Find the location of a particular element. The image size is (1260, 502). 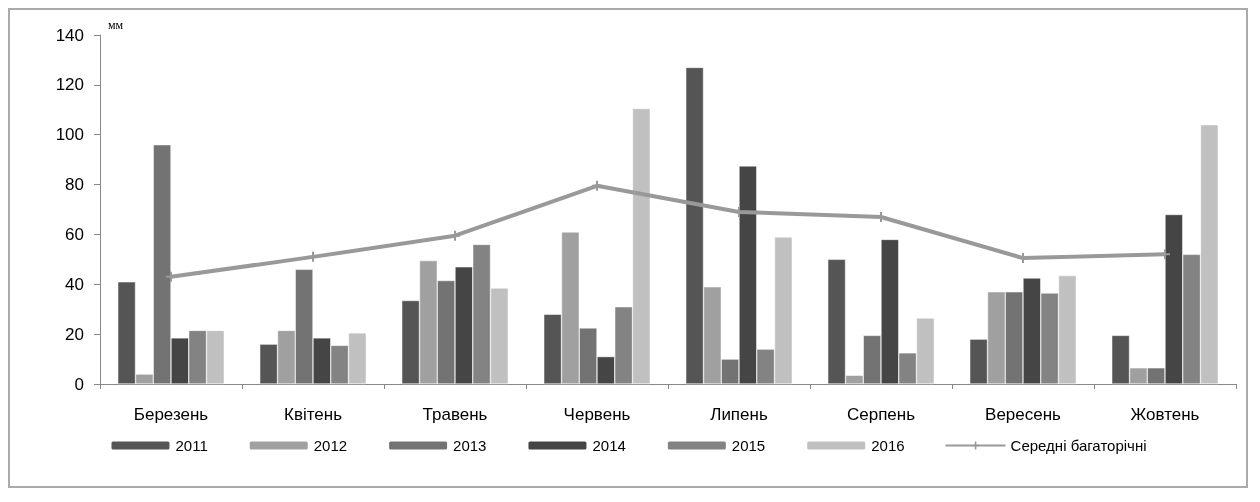

y-axis-title: мм is located at coordinates (116, 25).